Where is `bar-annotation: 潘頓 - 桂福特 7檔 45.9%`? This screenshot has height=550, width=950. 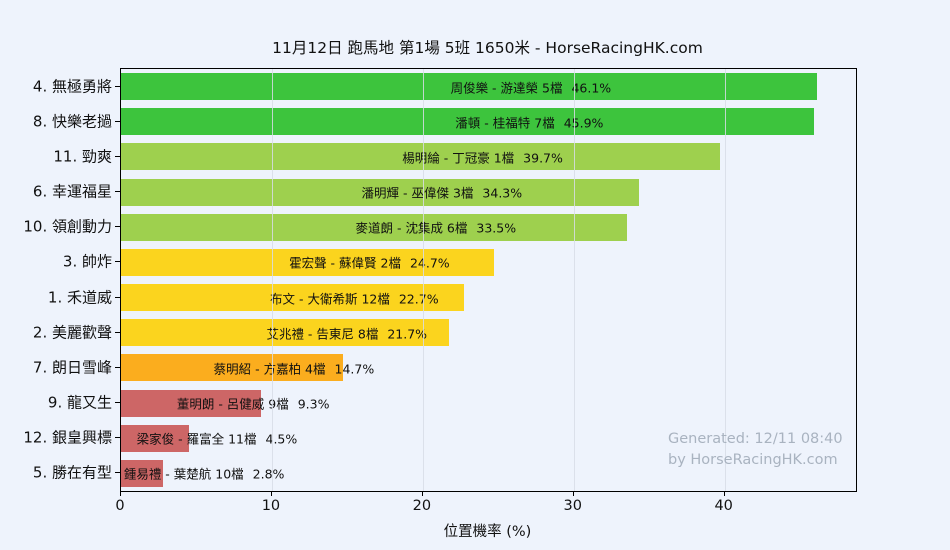 bar-annotation: 潘頓 - 桂福特 7檔 45.9% is located at coordinates (529, 121).